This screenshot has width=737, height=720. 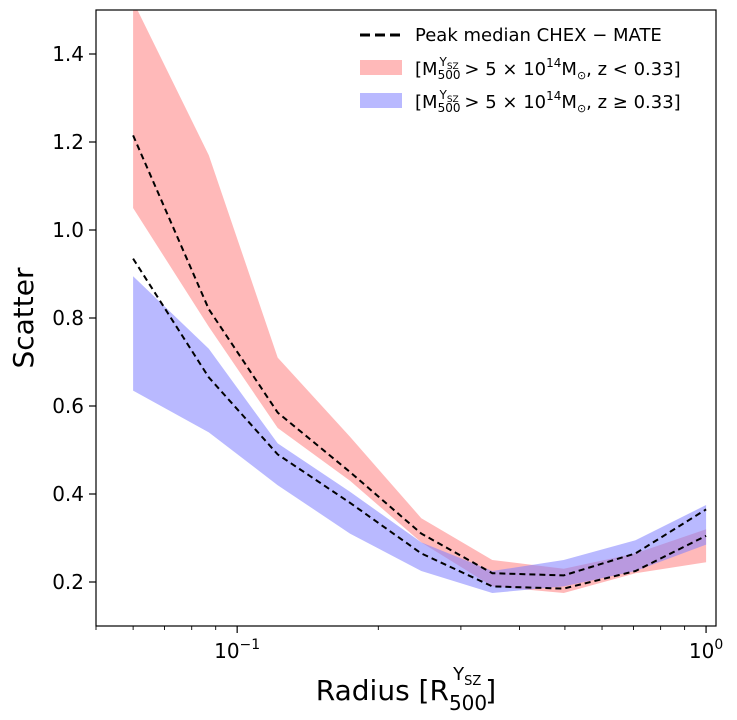 I want to click on legend-red-label: [M500YSZ > 5 × 1014M⊙, z < 0.33], so click(x=548, y=68).